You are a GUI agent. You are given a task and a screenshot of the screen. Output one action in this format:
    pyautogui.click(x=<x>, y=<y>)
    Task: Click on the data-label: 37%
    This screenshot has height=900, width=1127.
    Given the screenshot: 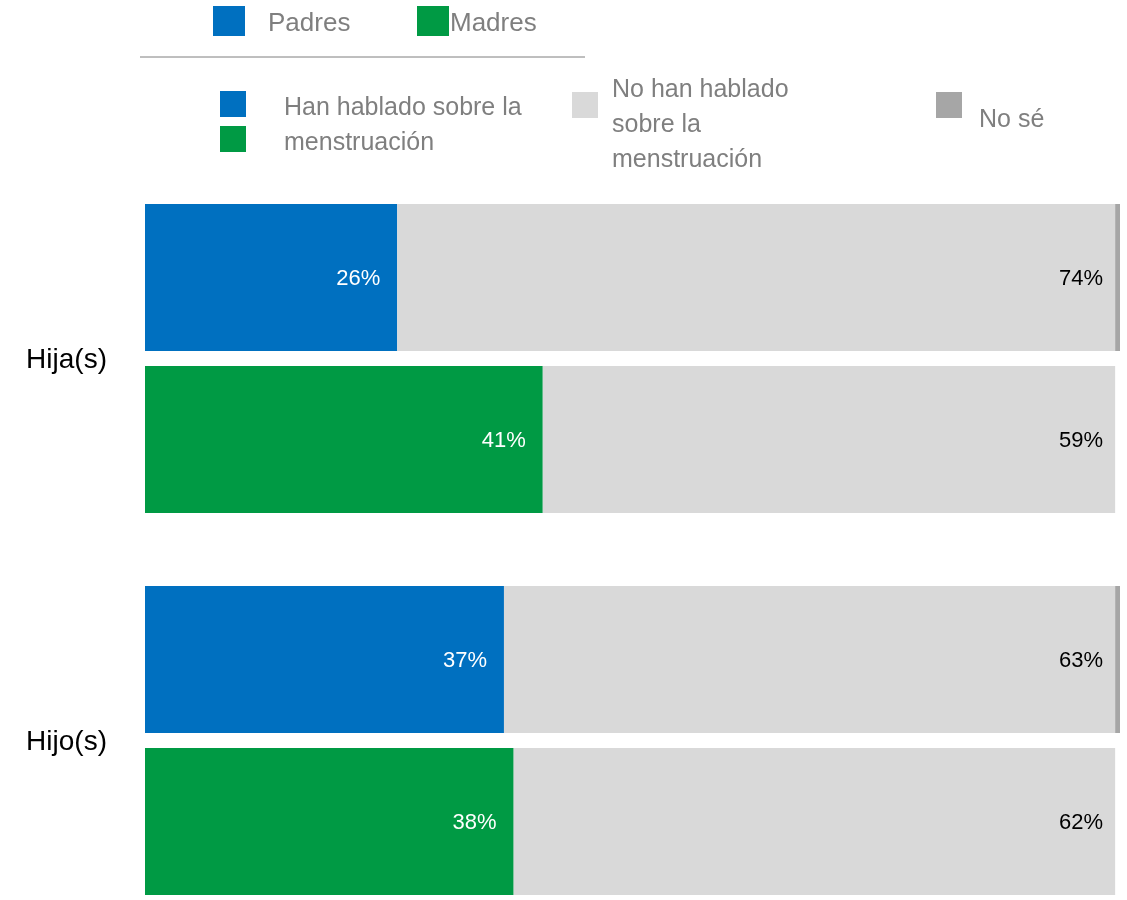 What is the action you would take?
    pyautogui.click(x=464, y=659)
    